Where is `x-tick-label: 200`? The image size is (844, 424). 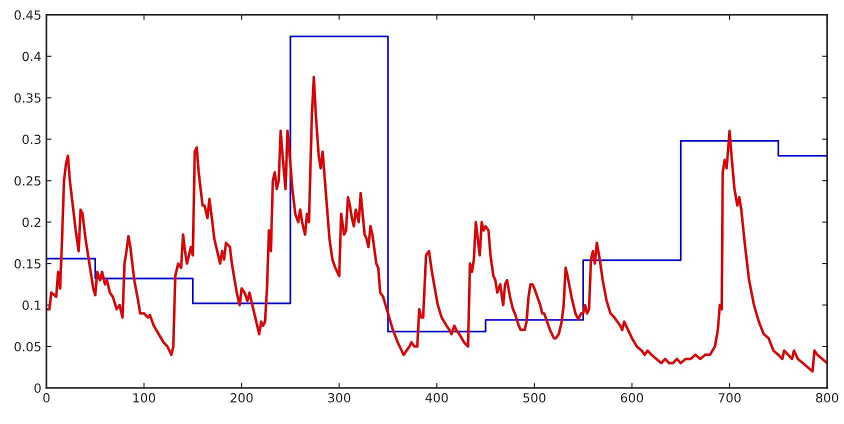
x-tick-label: 200 is located at coordinates (241, 397).